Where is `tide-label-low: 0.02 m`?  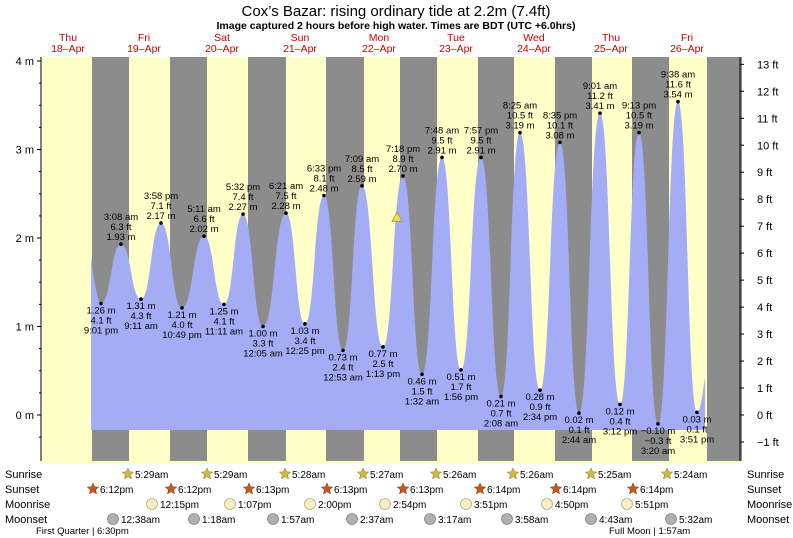 tide-label-low: 0.02 m is located at coordinates (578, 420).